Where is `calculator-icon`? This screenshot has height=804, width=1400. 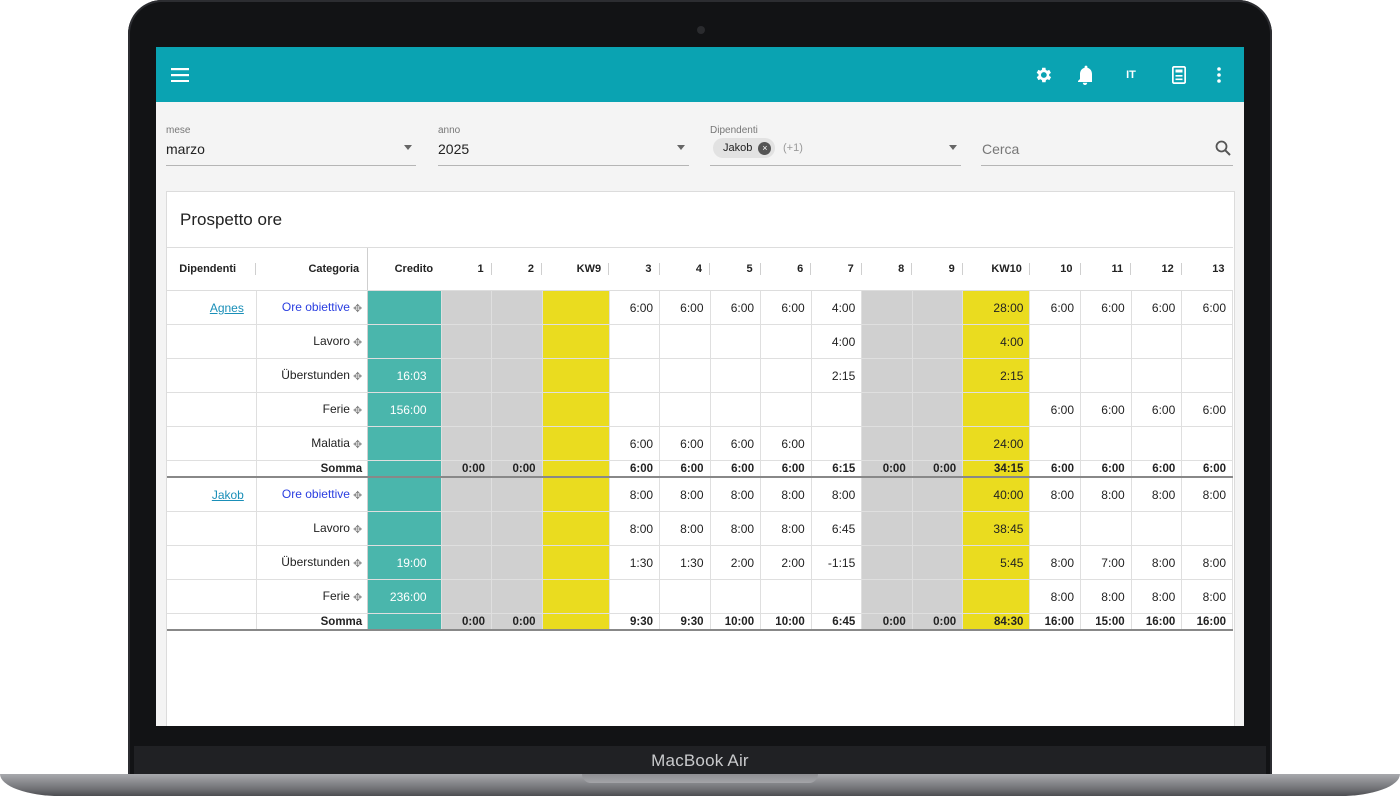 calculator-icon is located at coordinates (1179, 74).